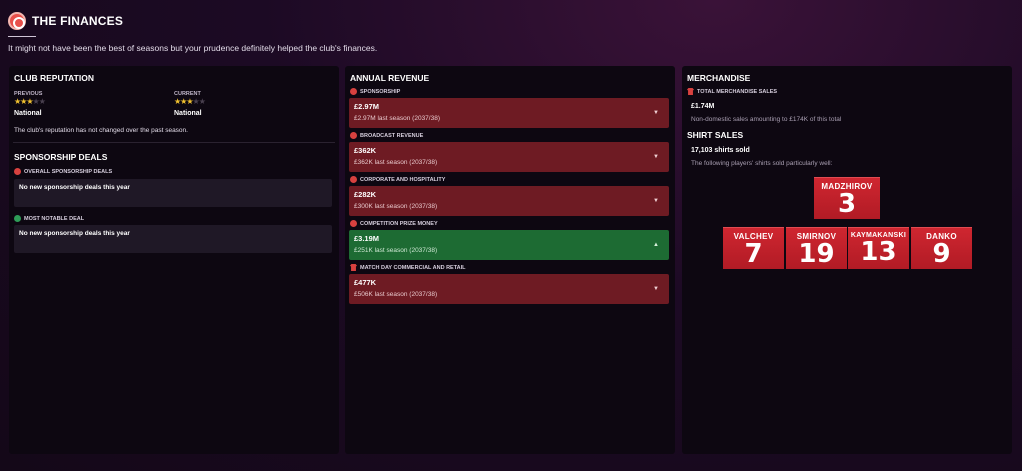 The image size is (1022, 471). What do you see at coordinates (353, 223) in the screenshot?
I see `trophy-icon` at bounding box center [353, 223].